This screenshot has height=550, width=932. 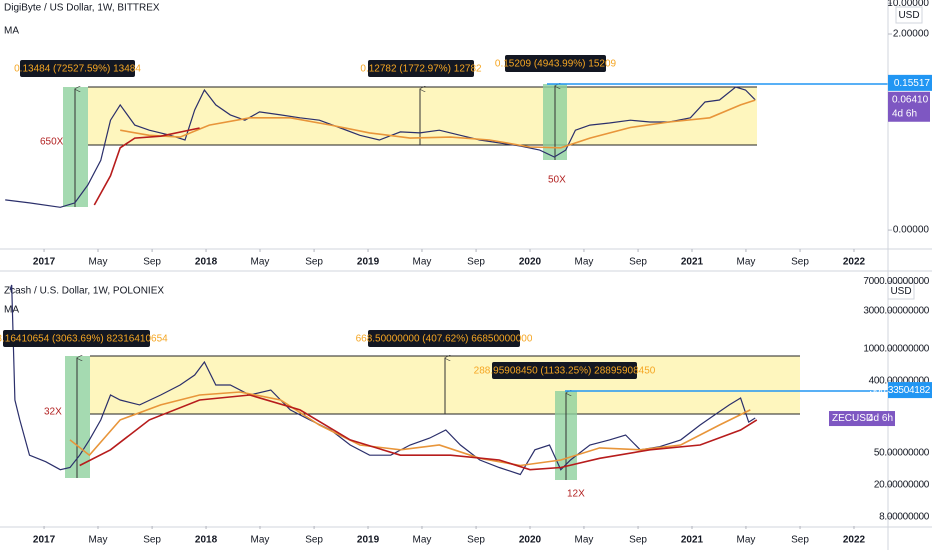 I want to click on multiplier-label: 32X, so click(x=53, y=412).